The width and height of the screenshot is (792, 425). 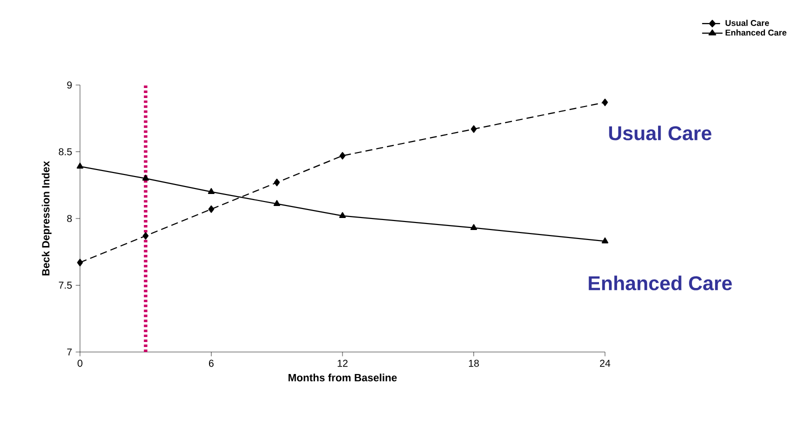 I want to click on y-tick-label: 9, so click(x=69, y=85).